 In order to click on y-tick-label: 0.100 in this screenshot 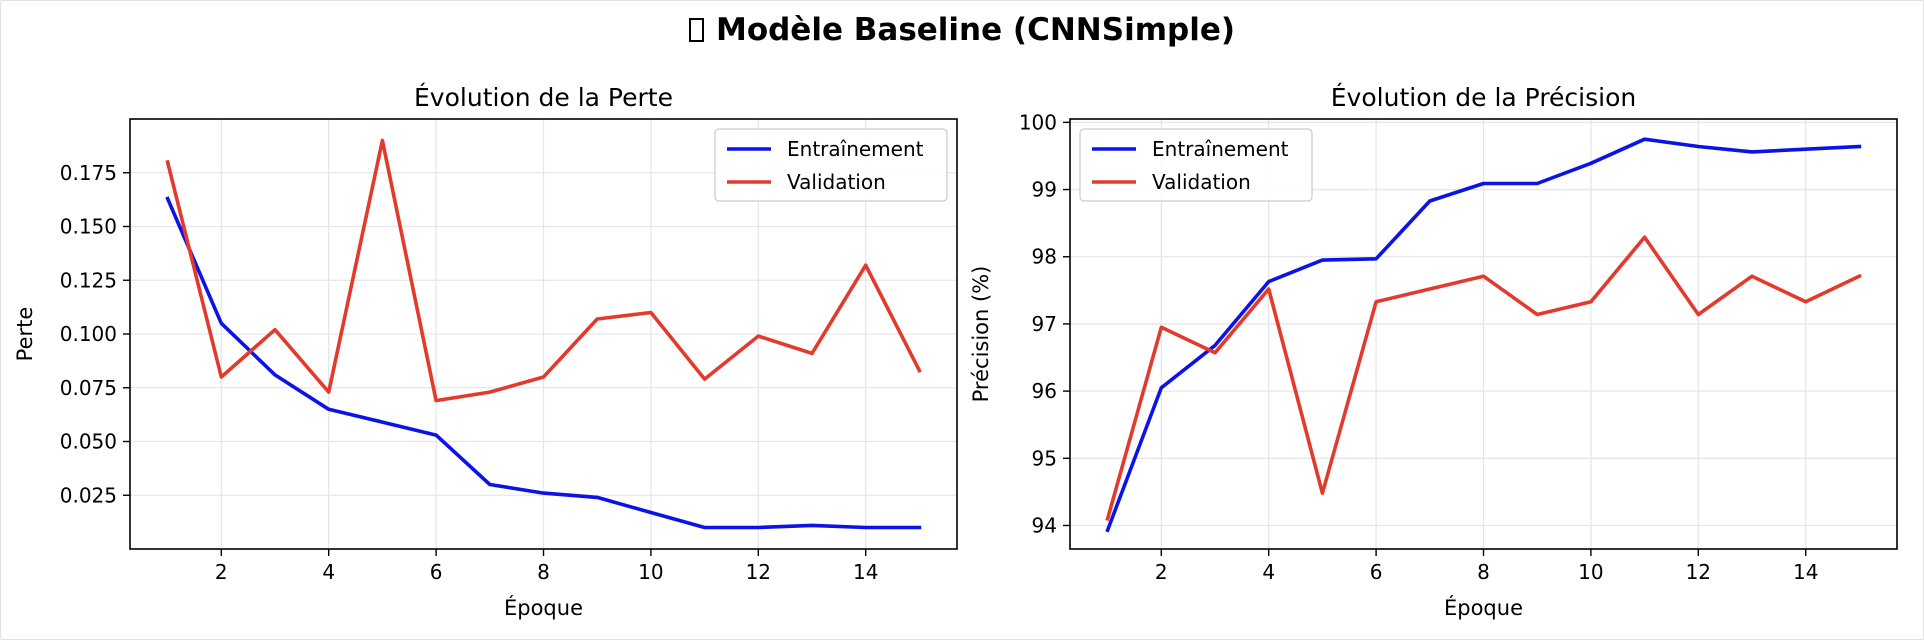, I will do `click(88, 334)`.